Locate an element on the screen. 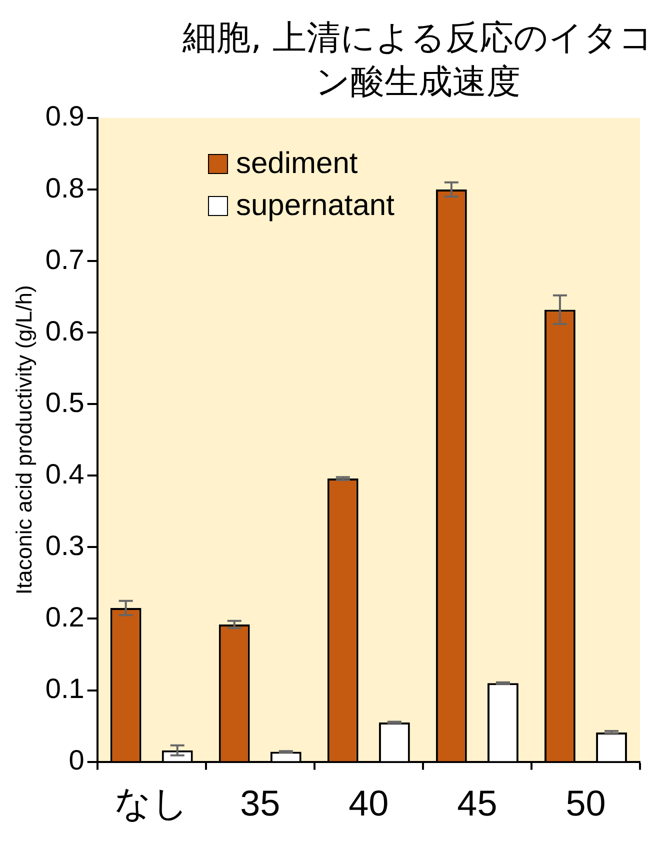  y-tick-label: 0.2 is located at coordinates (64, 616).